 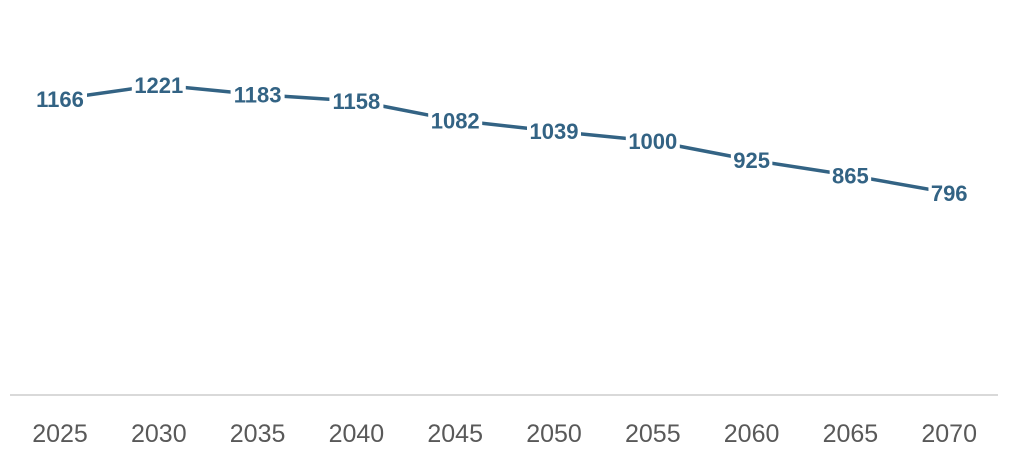 I want to click on x-tick-label: 2025, so click(x=60, y=434).